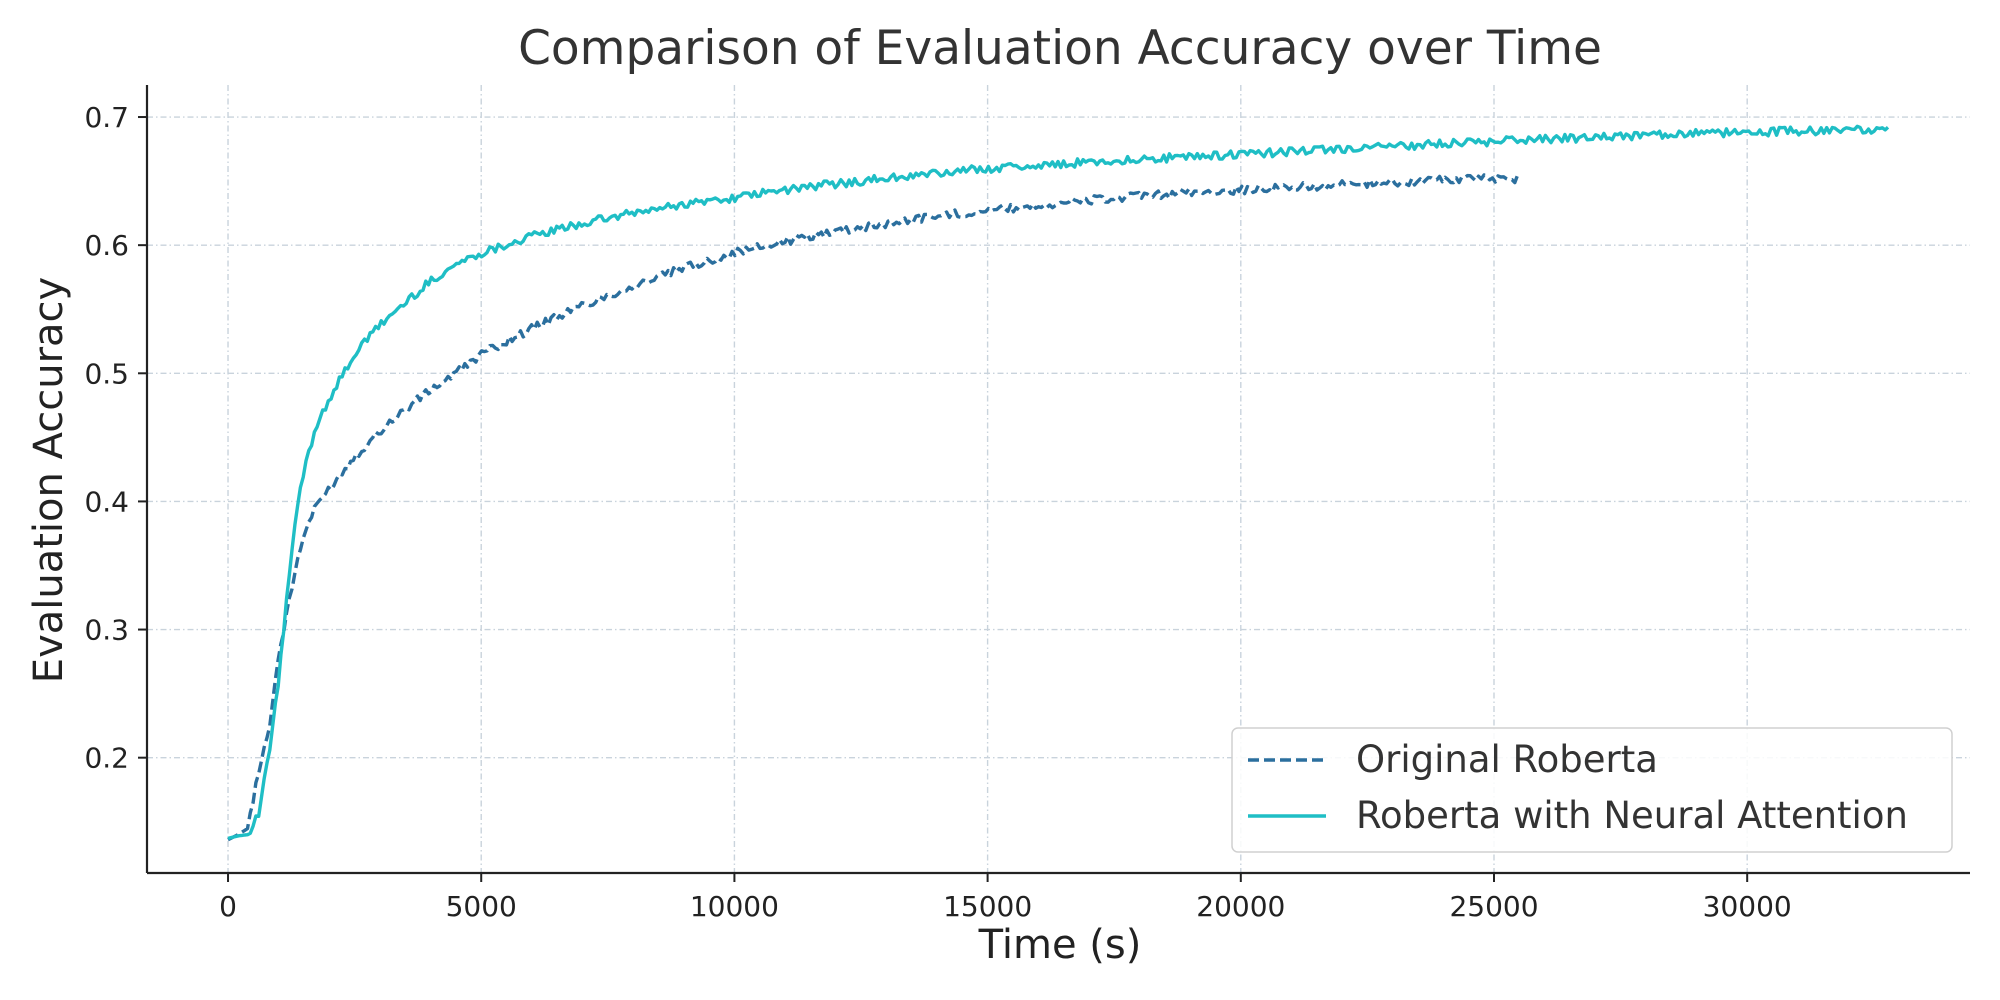 The image size is (2000, 1000). I want to click on x-tick-label: 30000, so click(1747, 906).